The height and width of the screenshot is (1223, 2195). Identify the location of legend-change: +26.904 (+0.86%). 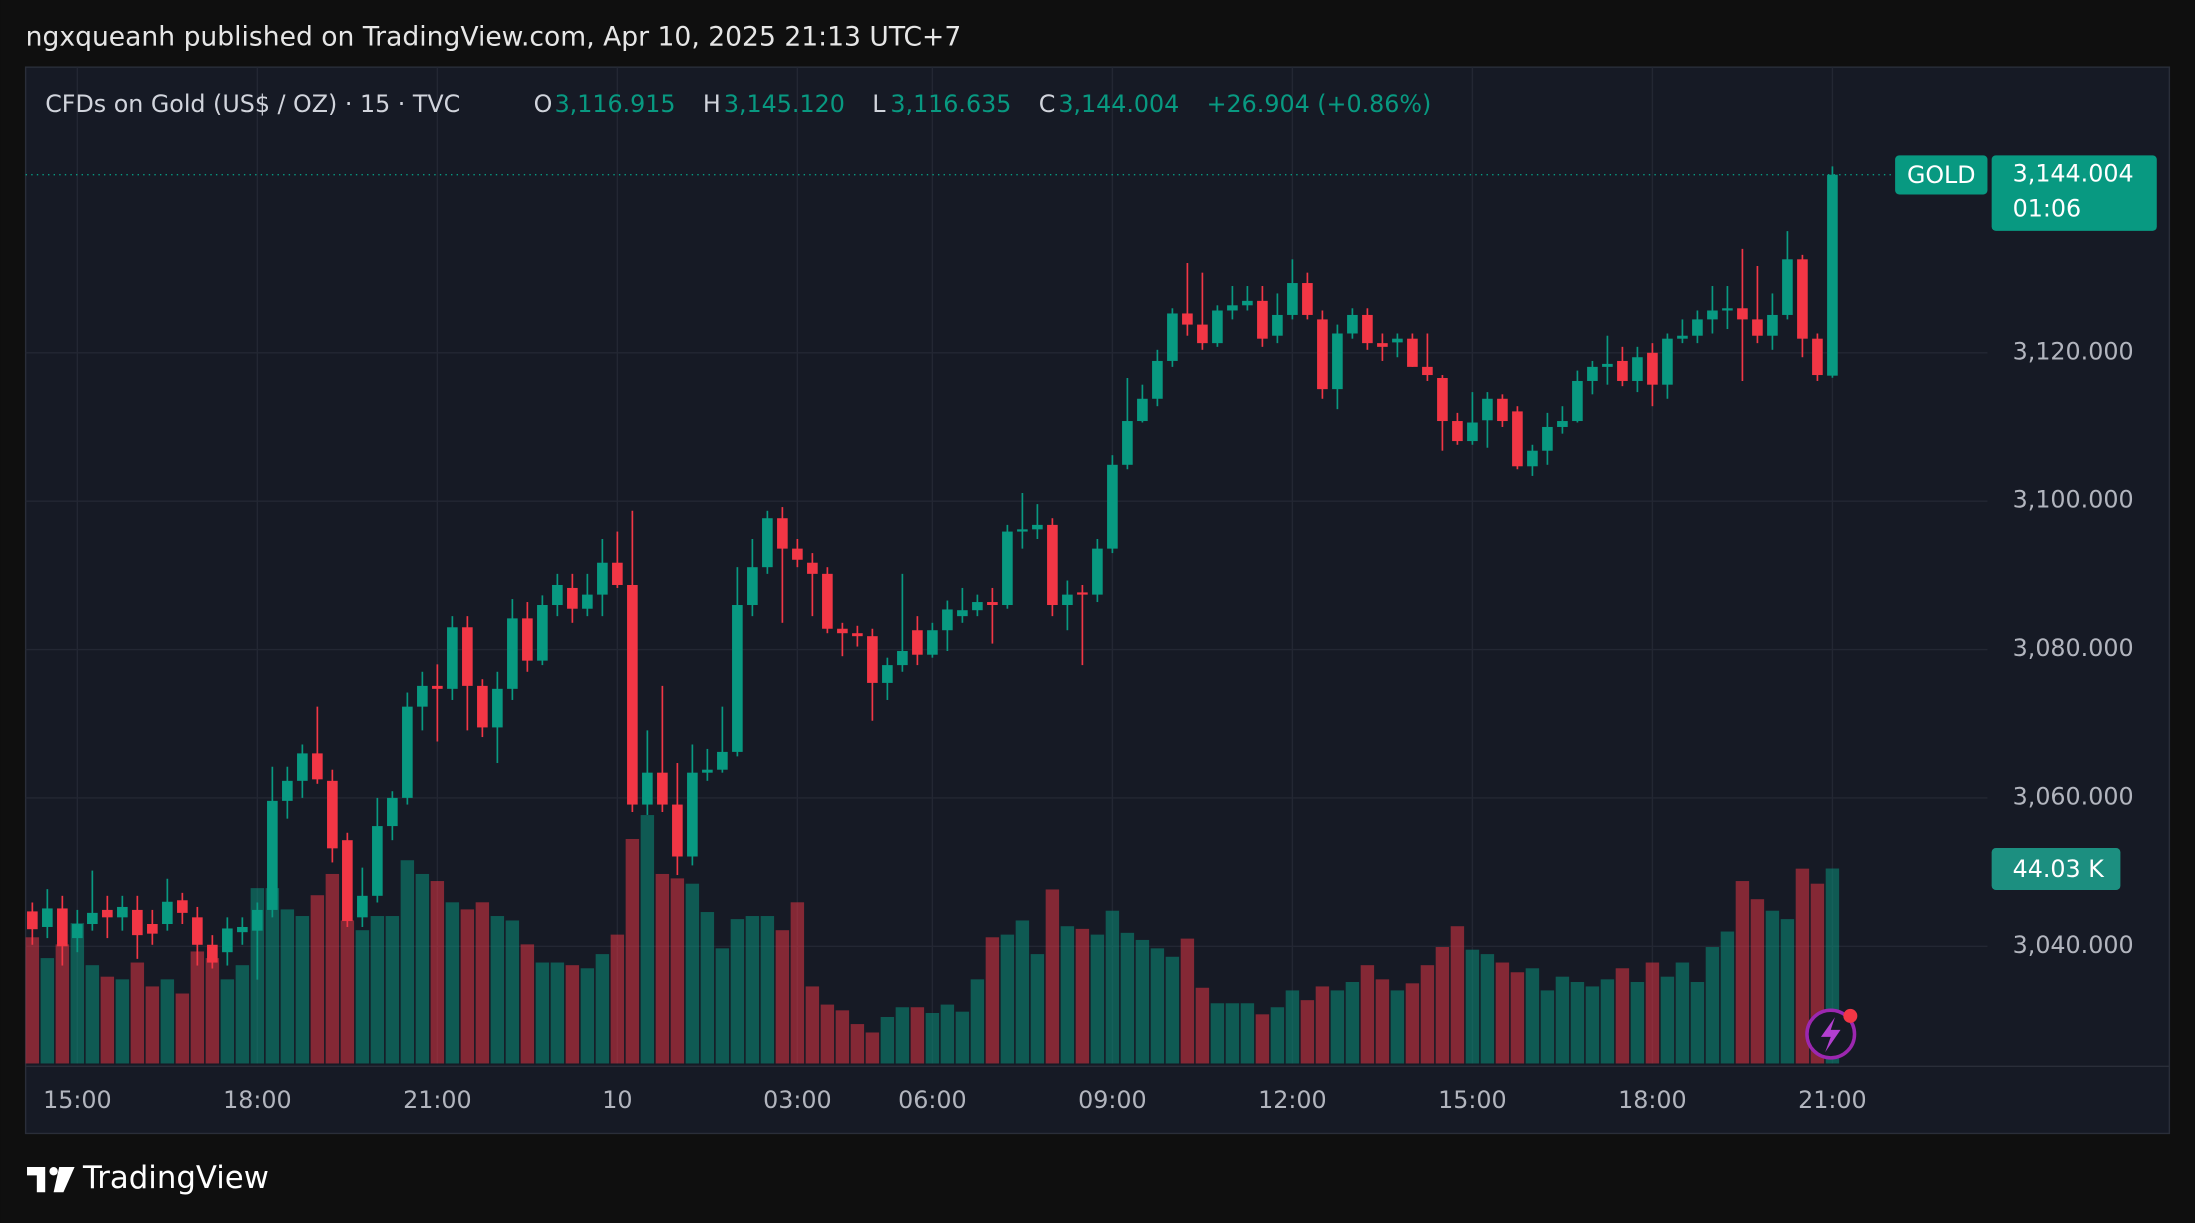
(1319, 103).